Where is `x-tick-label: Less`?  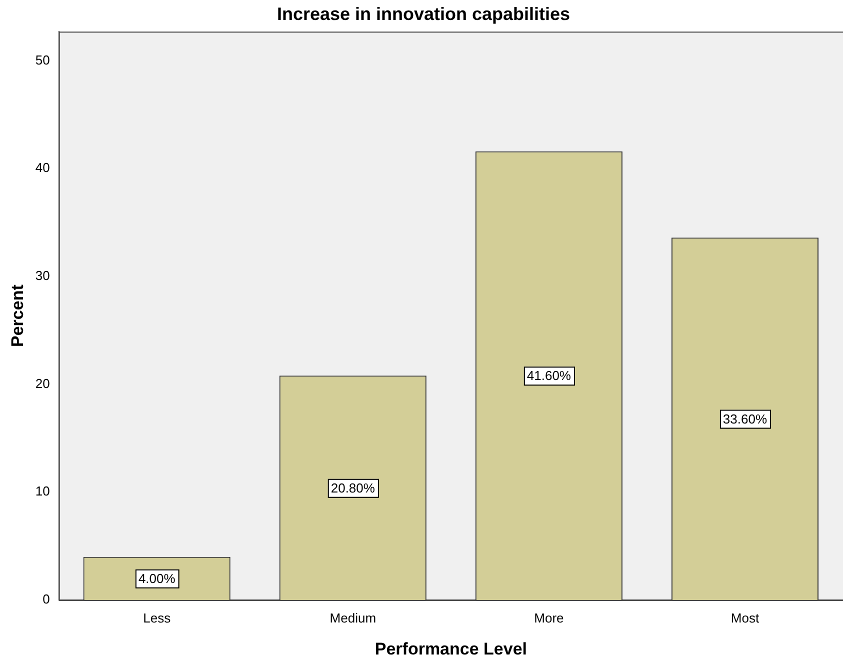
x-tick-label: Less is located at coordinates (157, 618).